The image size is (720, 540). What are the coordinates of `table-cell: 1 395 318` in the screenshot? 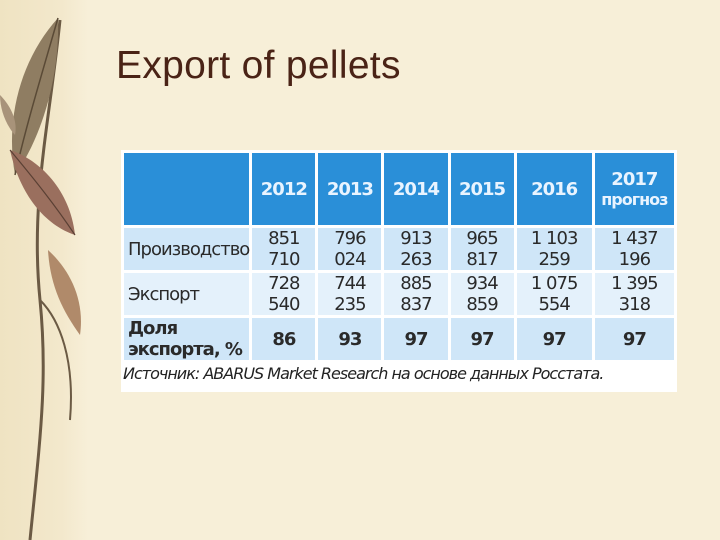 It's located at (634, 294).